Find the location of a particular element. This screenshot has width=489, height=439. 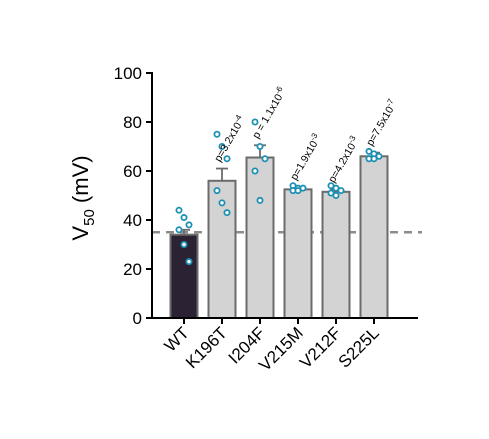

bar-i204f is located at coordinates (260, 237).